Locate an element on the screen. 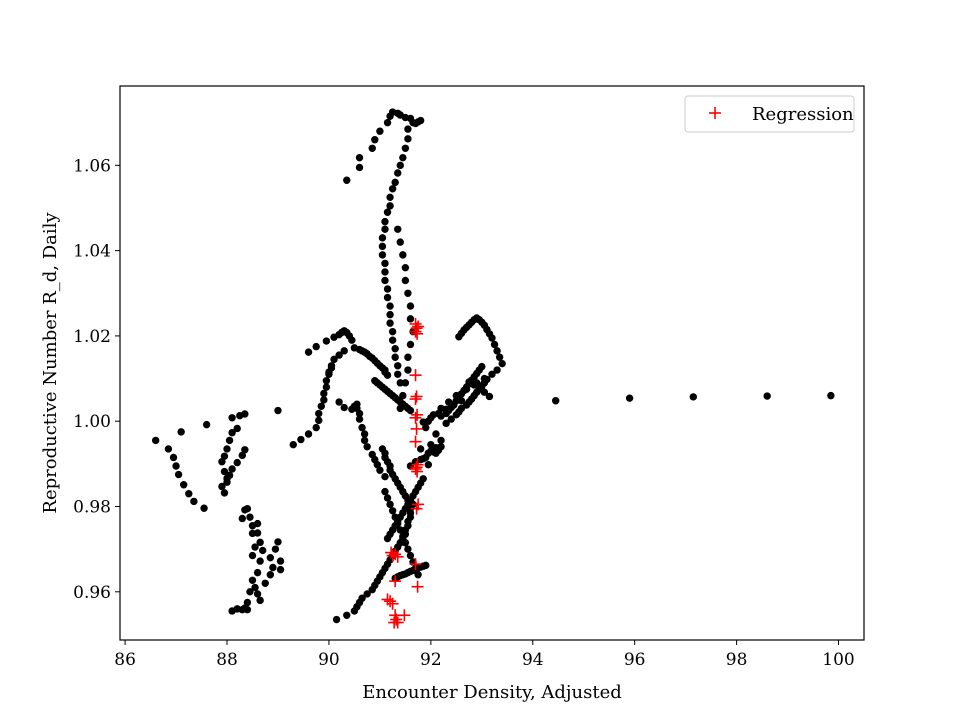  y-axis-ticks: 0.96 0.98 1.00 1.02 1.04 1.06 is located at coordinates (96, 379).